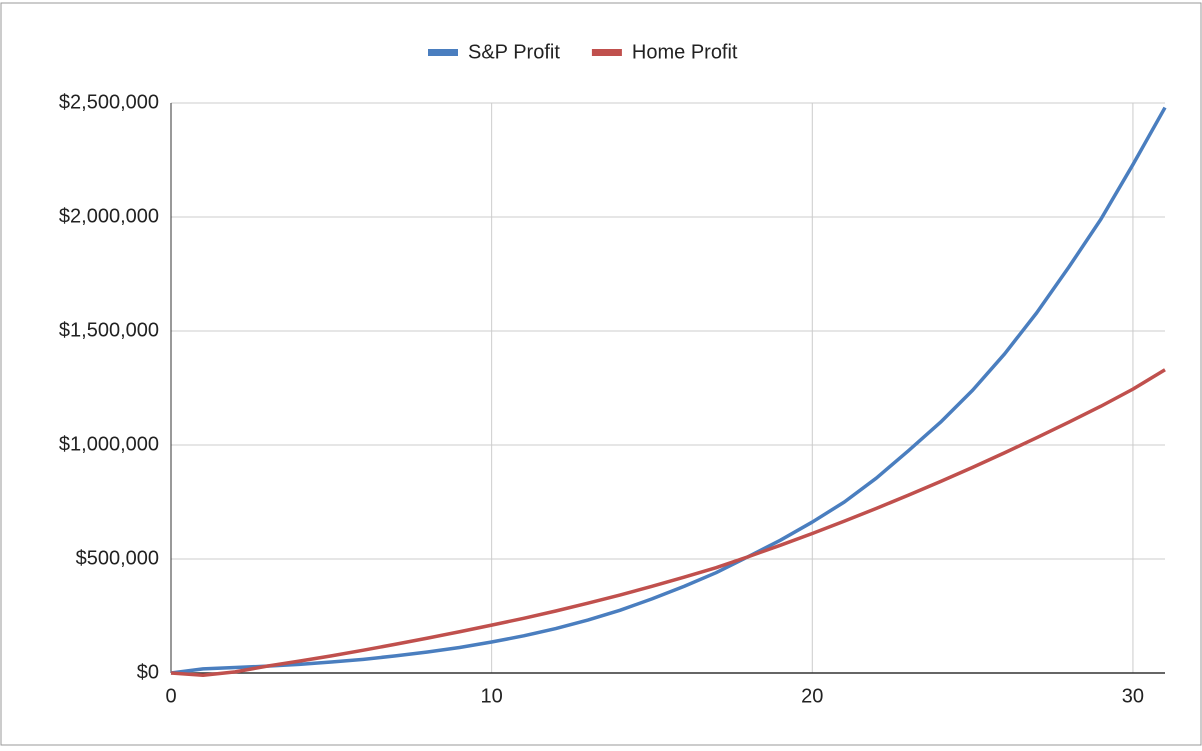 The width and height of the screenshot is (1202, 751). What do you see at coordinates (812, 696) in the screenshot?
I see `x-tick-label: 20` at bounding box center [812, 696].